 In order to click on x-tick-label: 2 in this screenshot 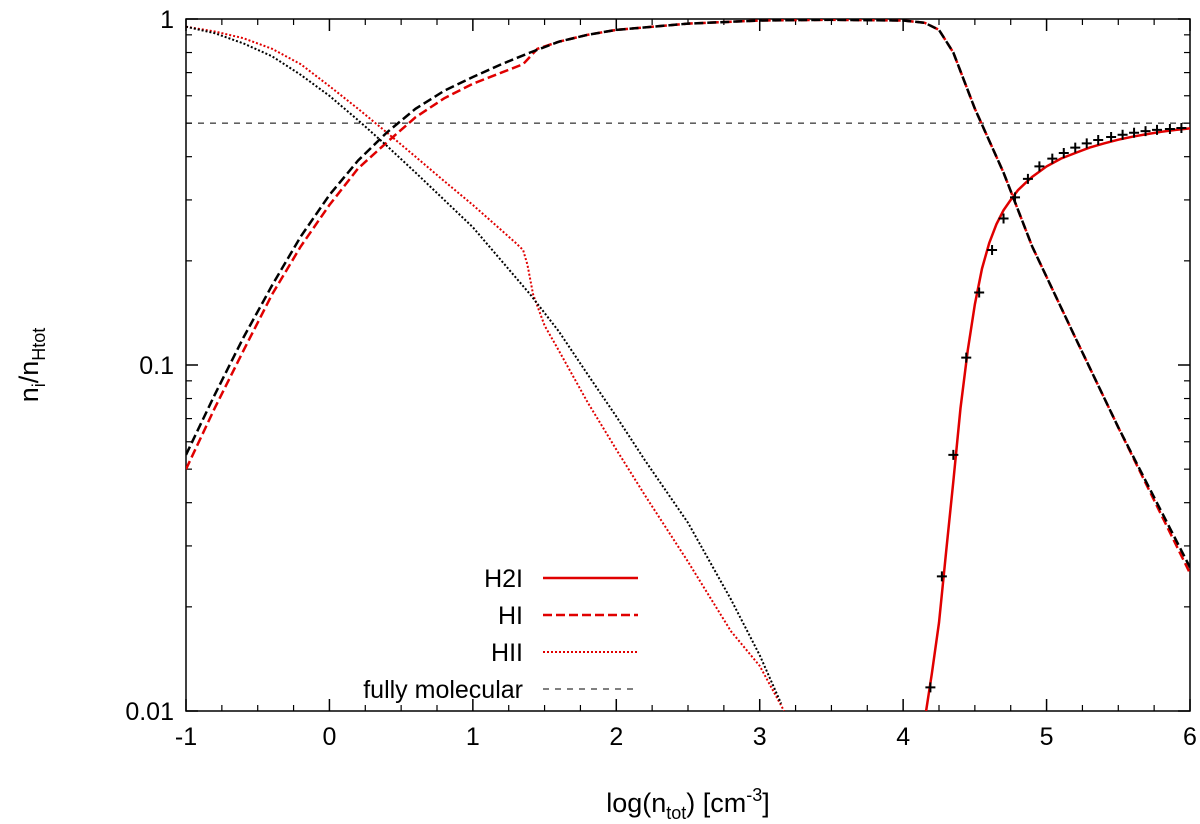, I will do `click(616, 737)`.